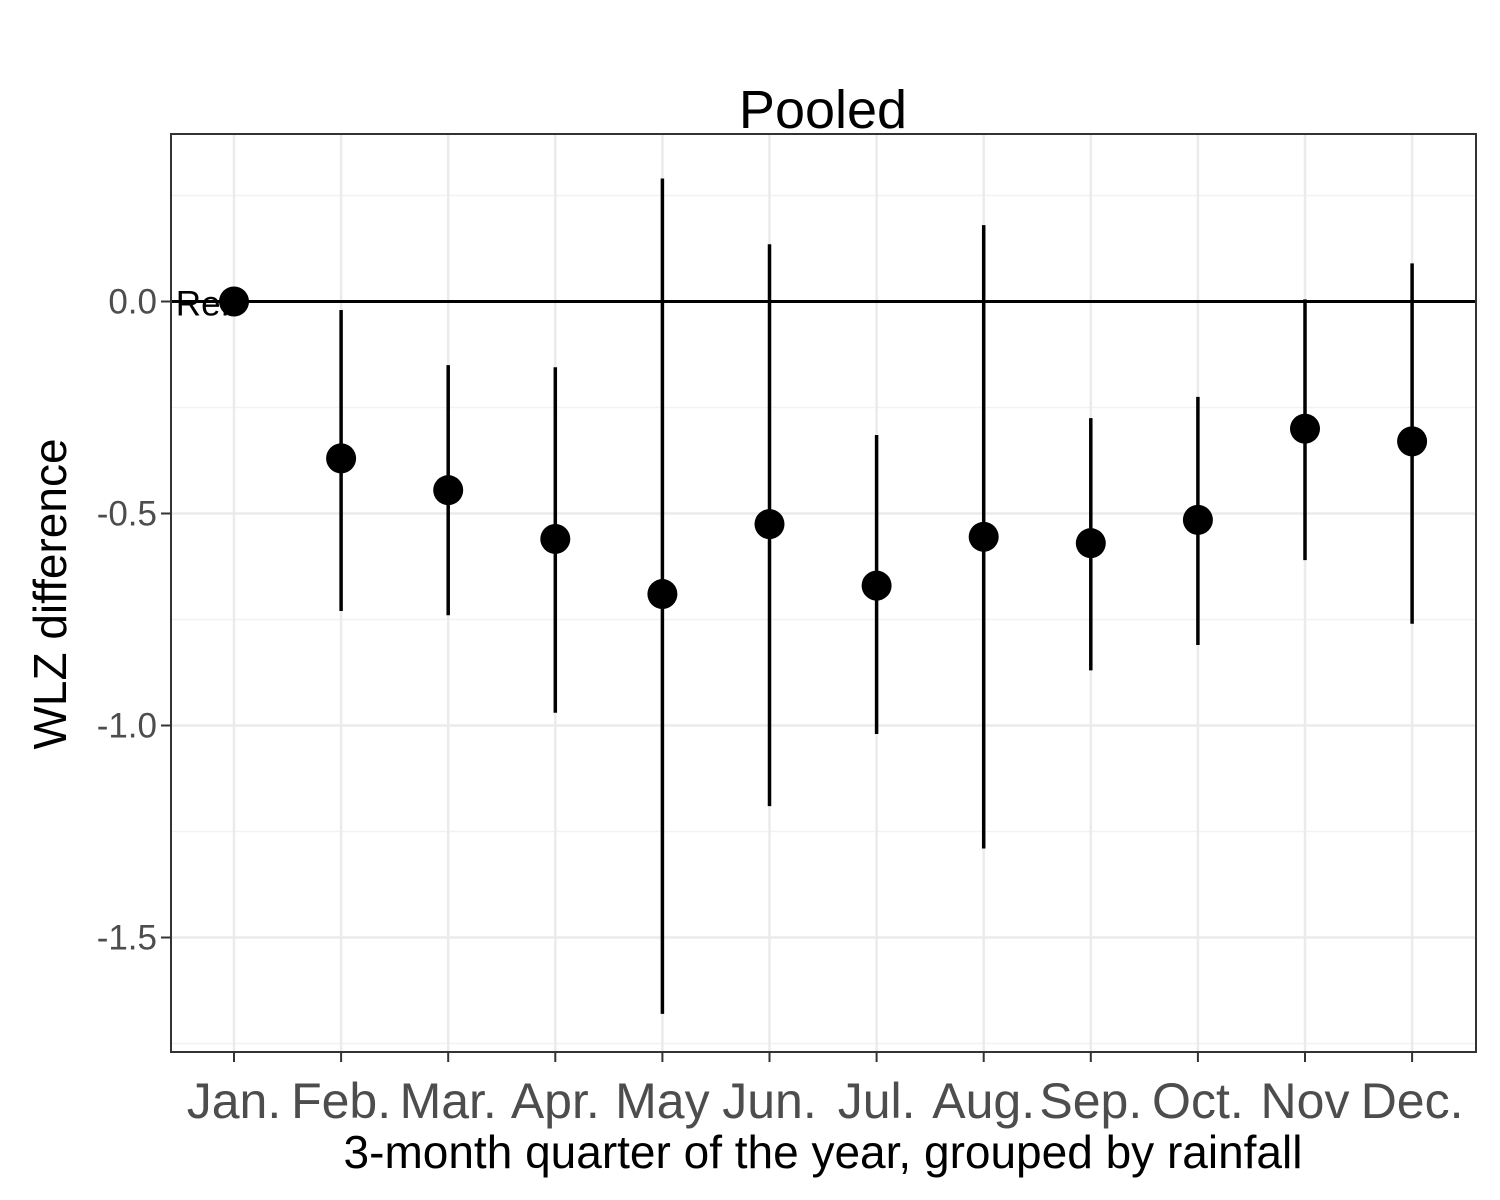 The image size is (1500, 1200). What do you see at coordinates (823, 110) in the screenshot?
I see `chart-title: Pooled` at bounding box center [823, 110].